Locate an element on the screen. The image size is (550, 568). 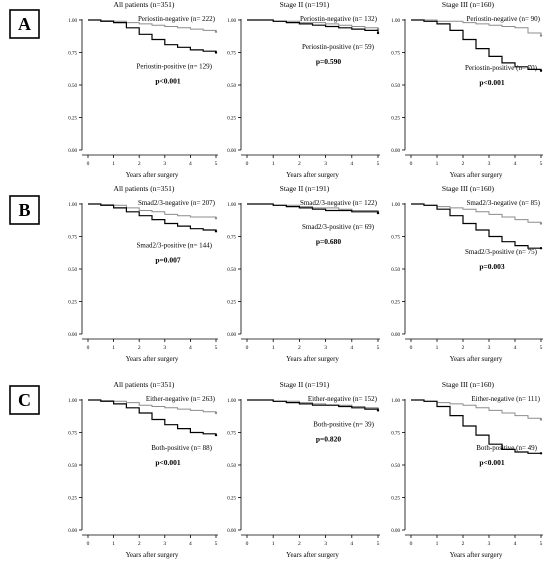
row-label-box is located at coordinates (24, 24).